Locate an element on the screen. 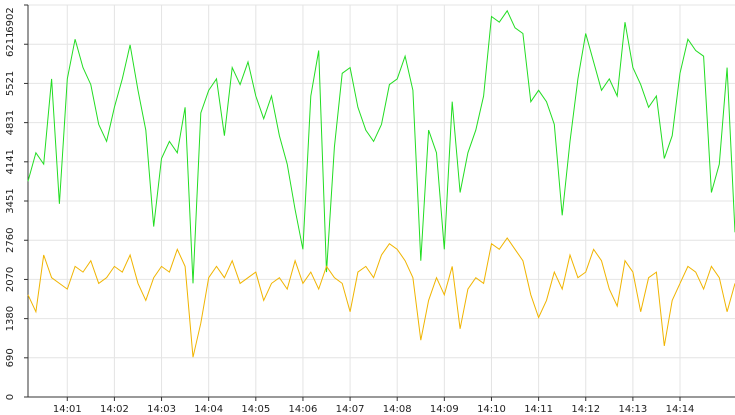  x-tick-label: 14:05 is located at coordinates (255, 409).